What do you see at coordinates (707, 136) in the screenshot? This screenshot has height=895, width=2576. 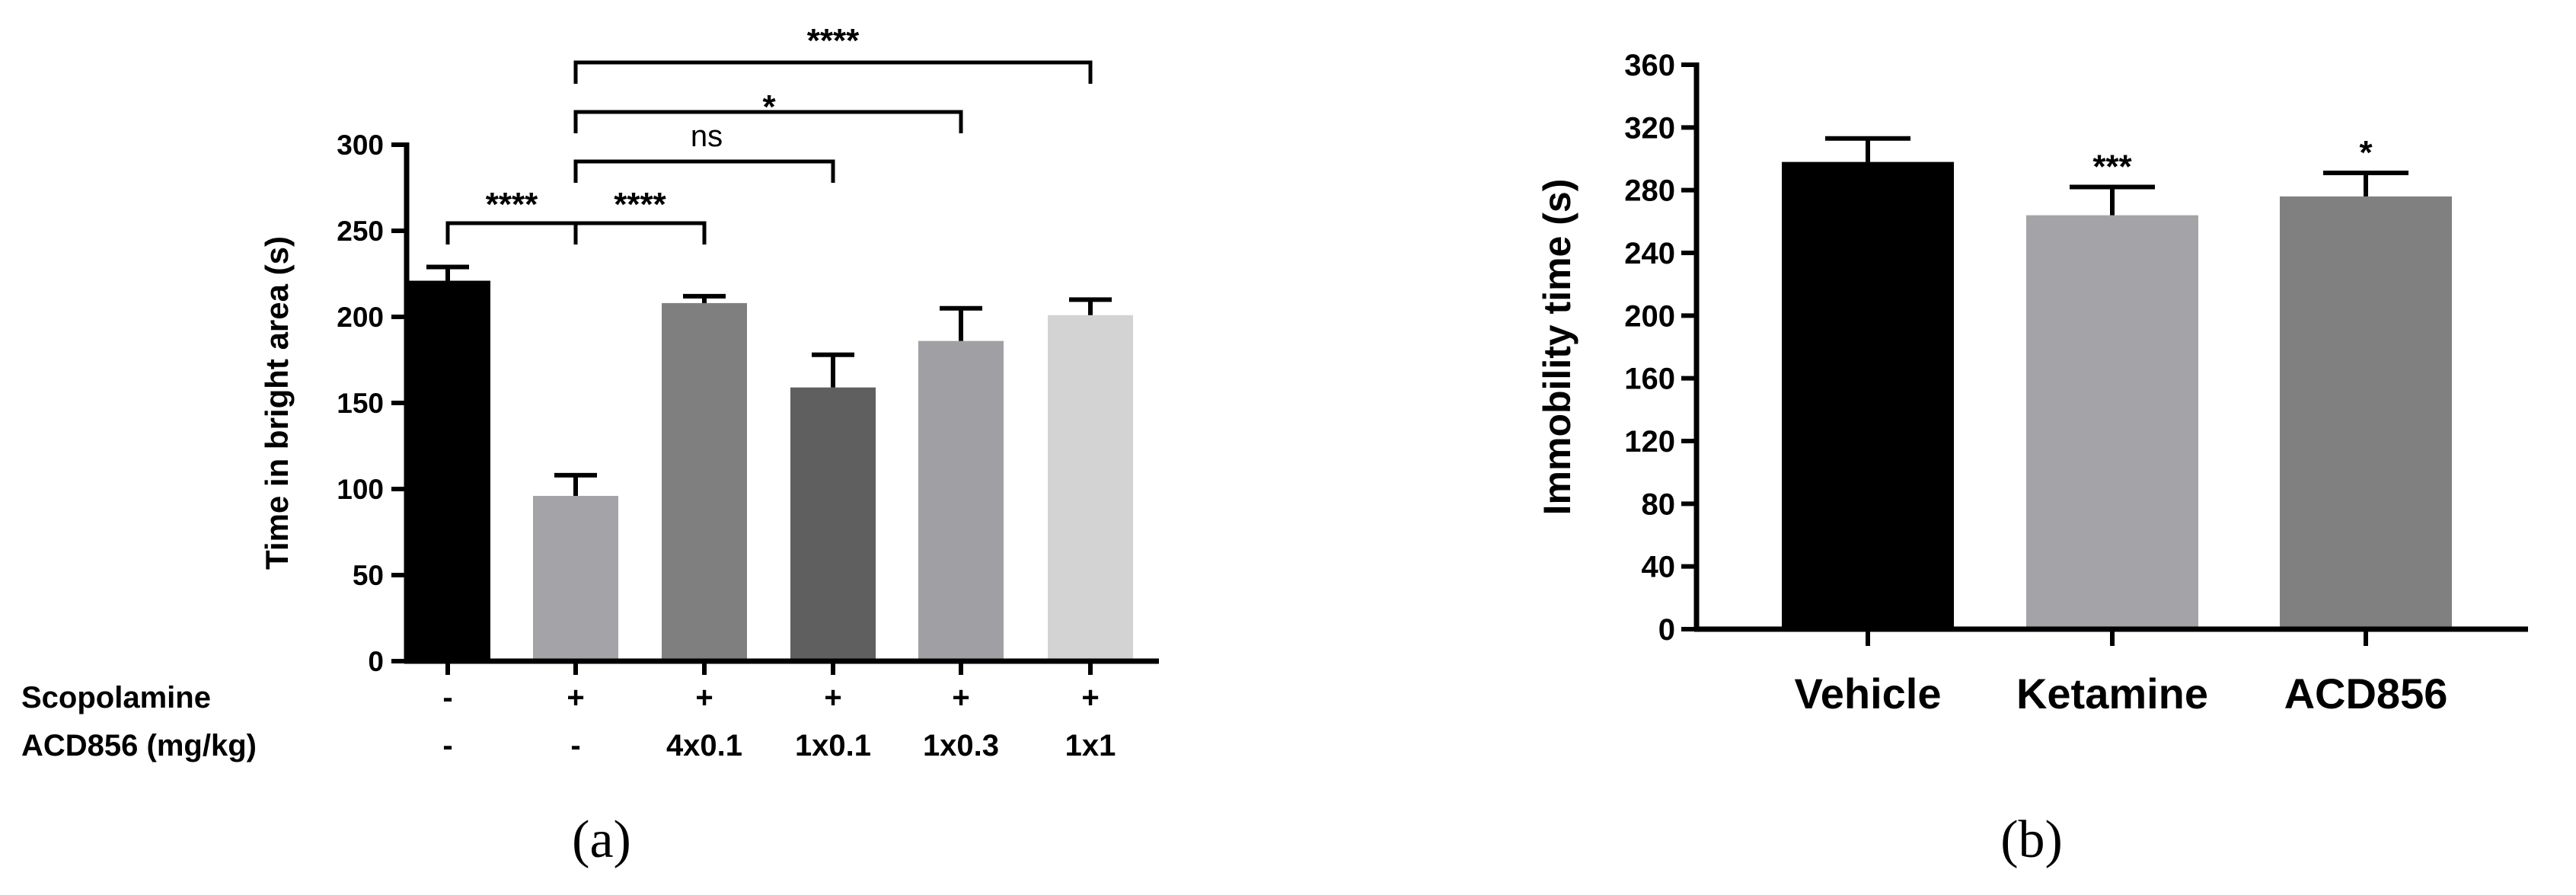 I see `significance-label-a-2: ns` at bounding box center [707, 136].